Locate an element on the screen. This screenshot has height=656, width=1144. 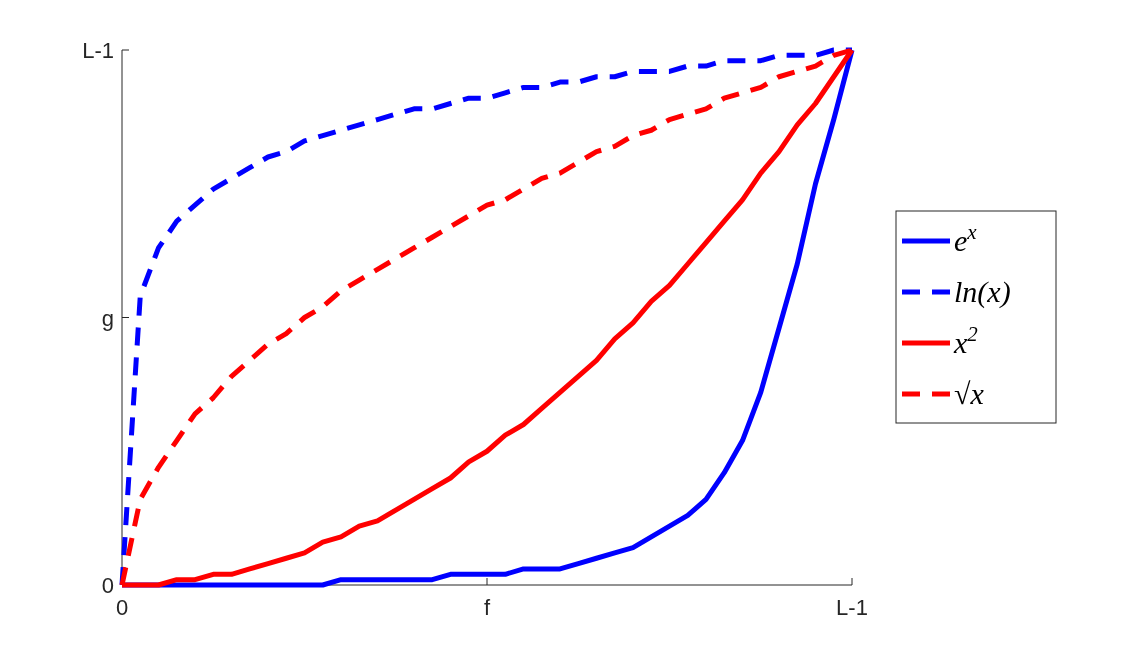
text: L-1 is located at coordinates (98, 50).